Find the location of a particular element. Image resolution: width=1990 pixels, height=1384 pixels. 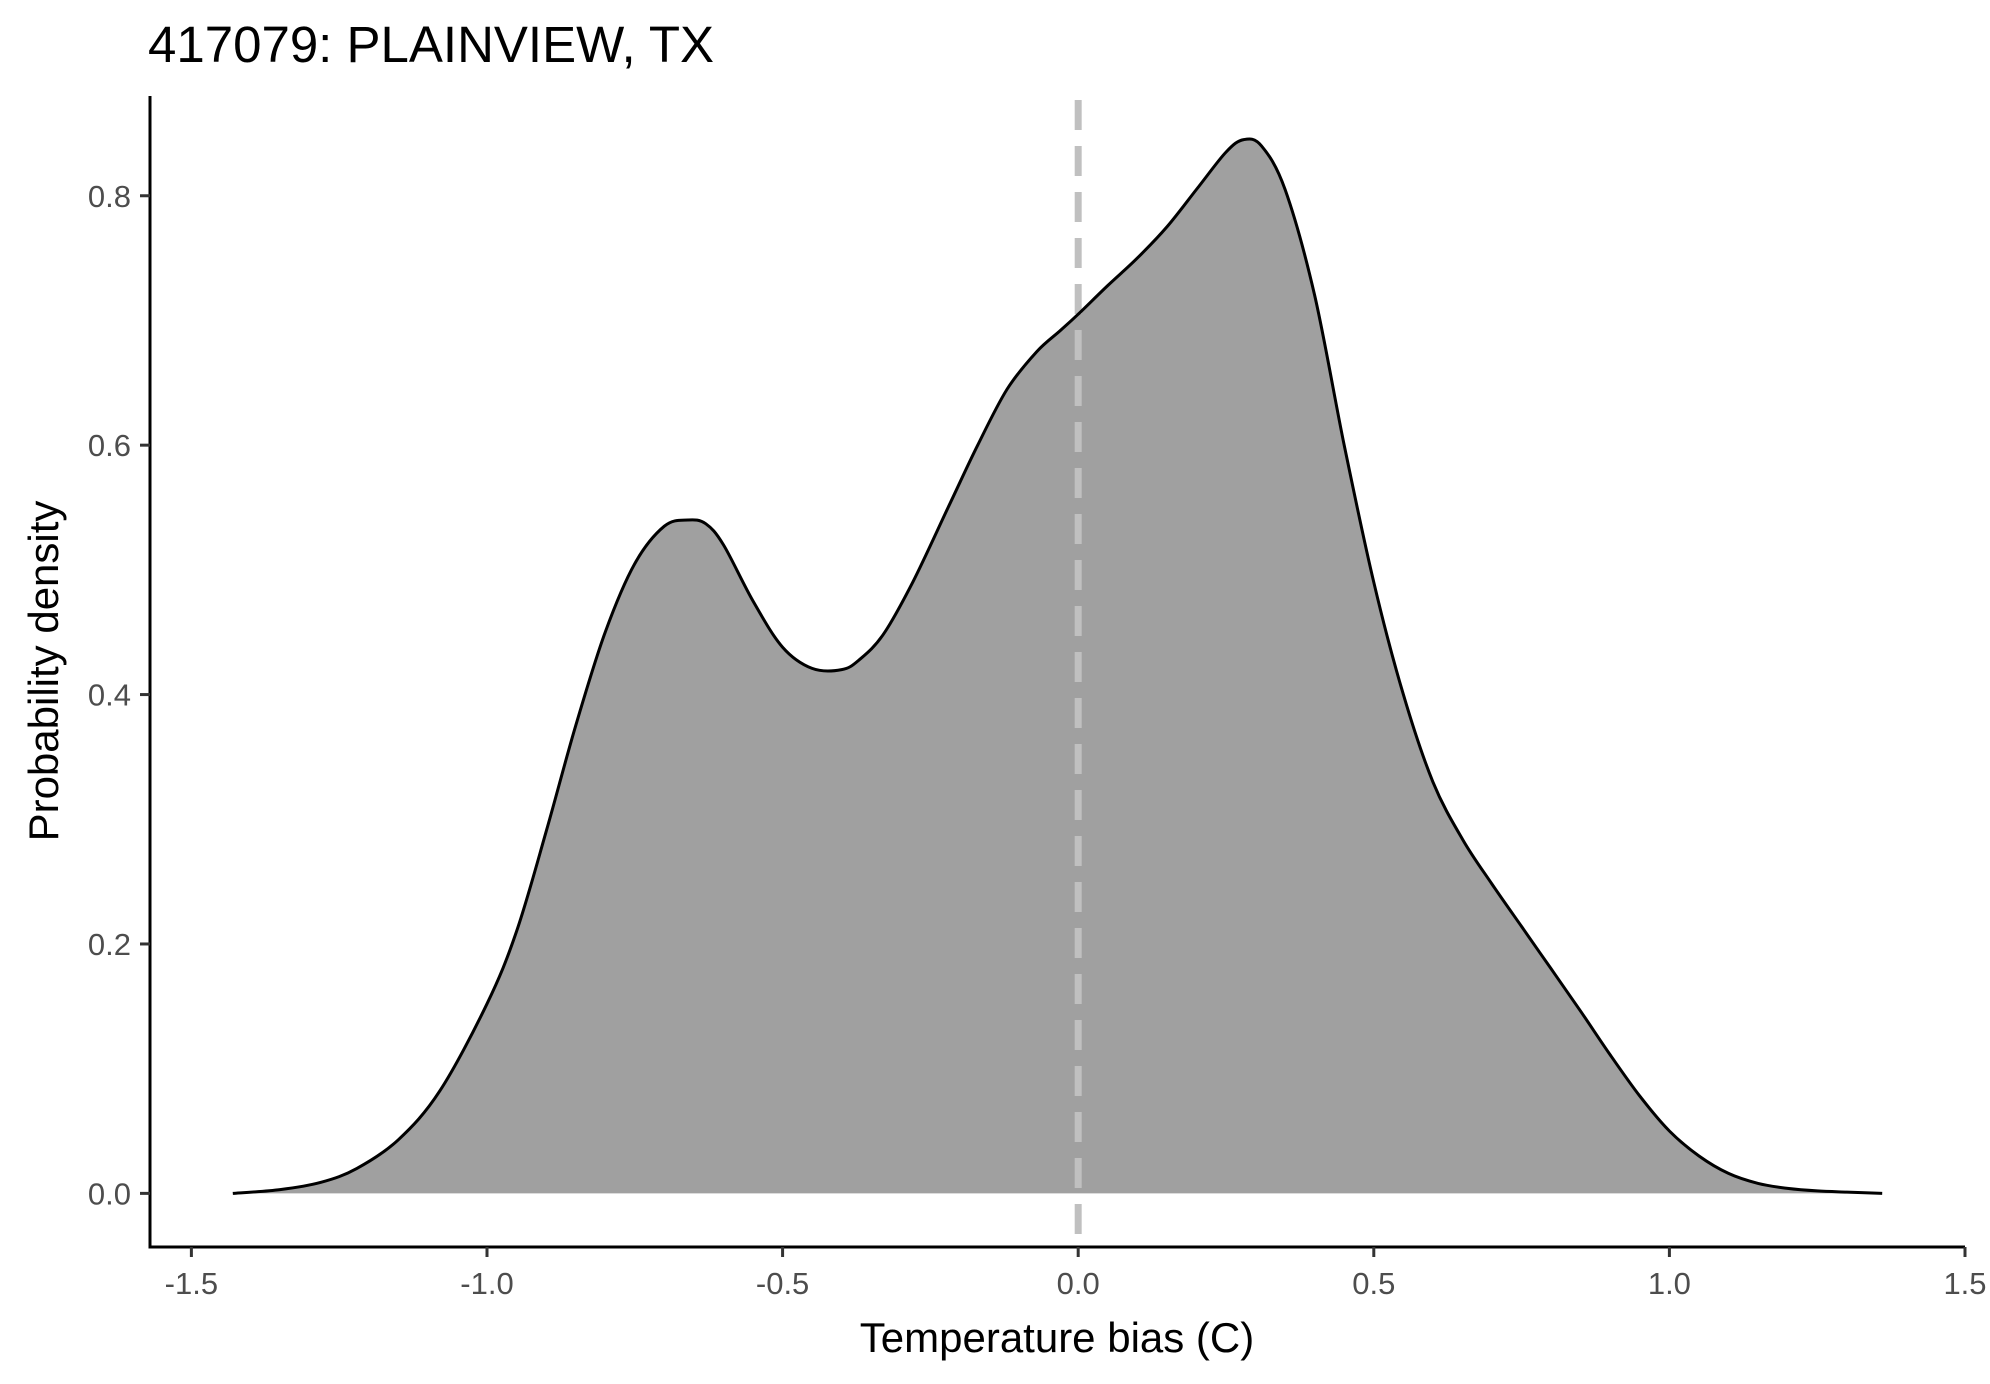

x-tick-label: -1.0 is located at coordinates (486, 1283).